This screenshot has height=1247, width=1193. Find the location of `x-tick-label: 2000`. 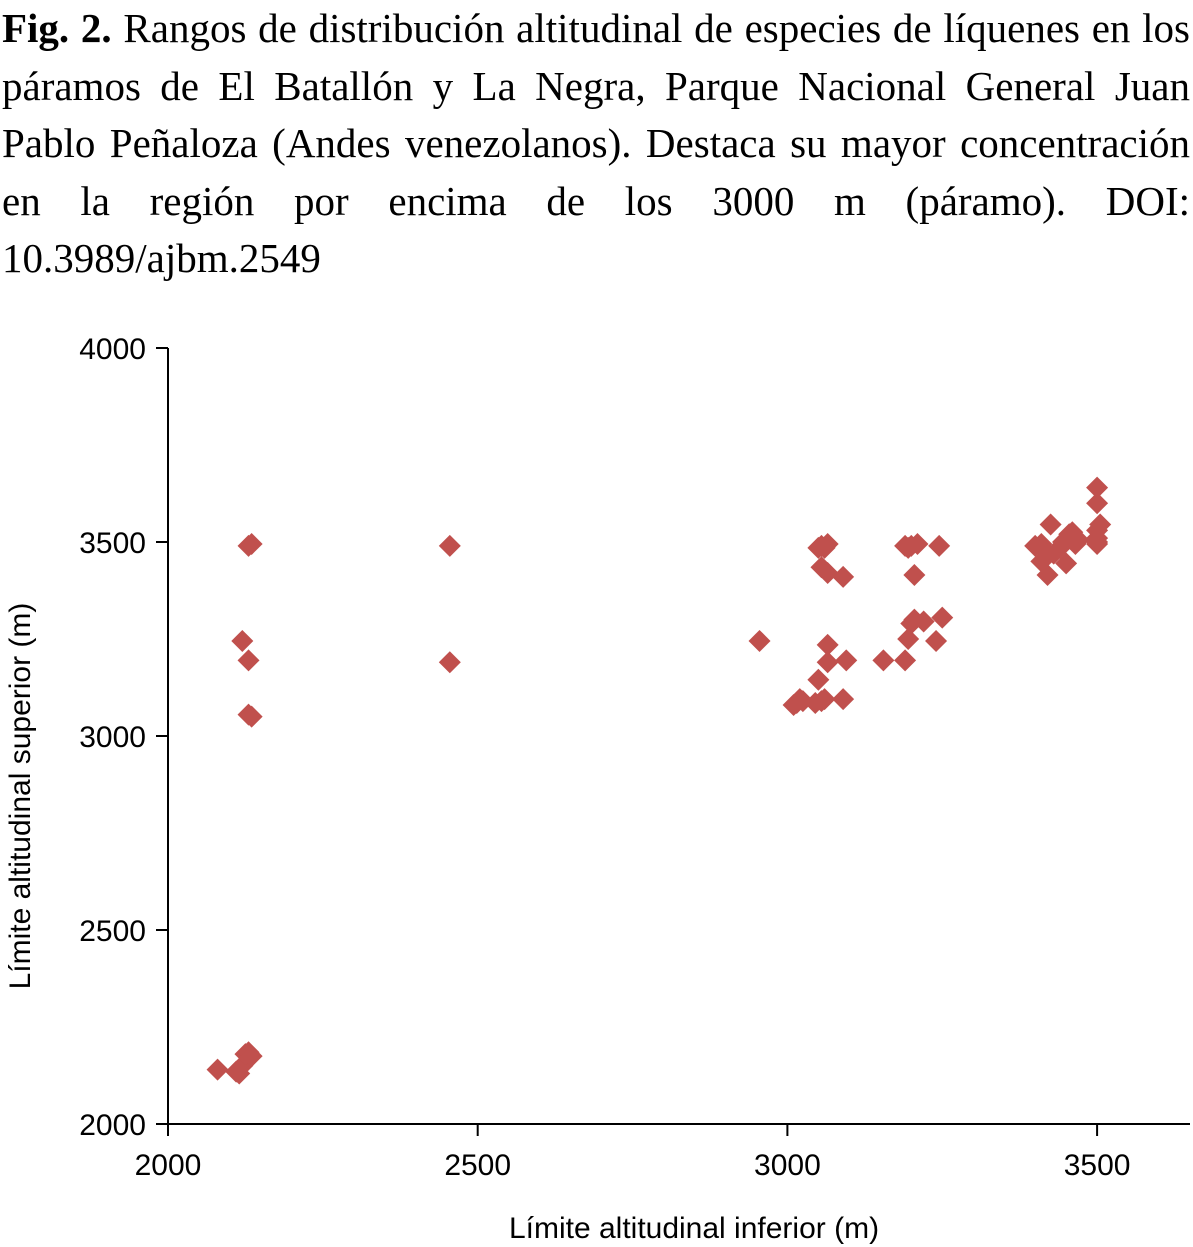

x-tick-label: 2000 is located at coordinates (168, 1165).